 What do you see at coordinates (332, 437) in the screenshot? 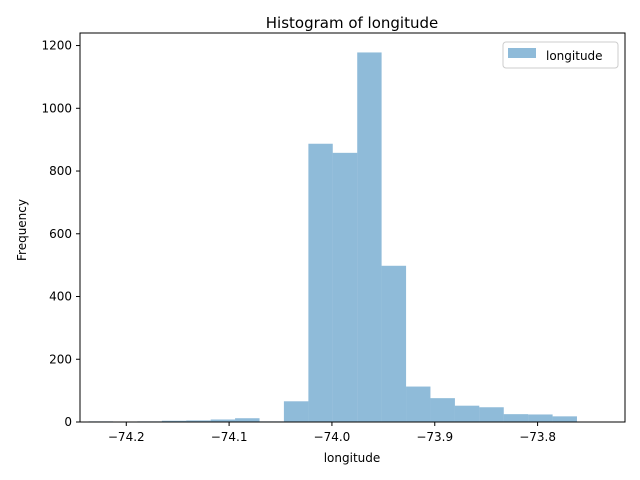
I see `x-tick-label: −74.0` at bounding box center [332, 437].